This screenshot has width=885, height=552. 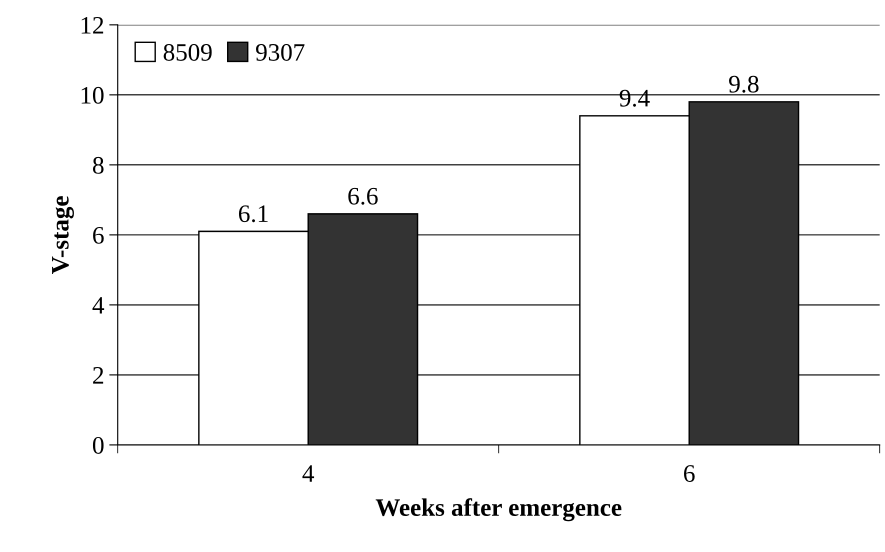 I want to click on data-label: 6.1, so click(x=253, y=213).